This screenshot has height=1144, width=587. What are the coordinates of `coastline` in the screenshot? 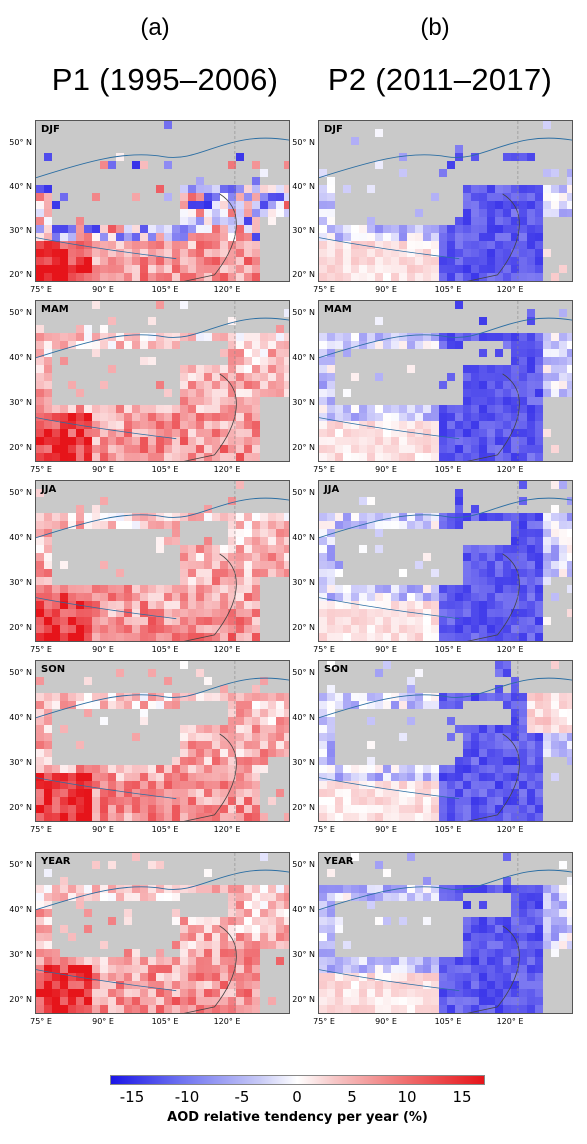 It's located at (210, 597).